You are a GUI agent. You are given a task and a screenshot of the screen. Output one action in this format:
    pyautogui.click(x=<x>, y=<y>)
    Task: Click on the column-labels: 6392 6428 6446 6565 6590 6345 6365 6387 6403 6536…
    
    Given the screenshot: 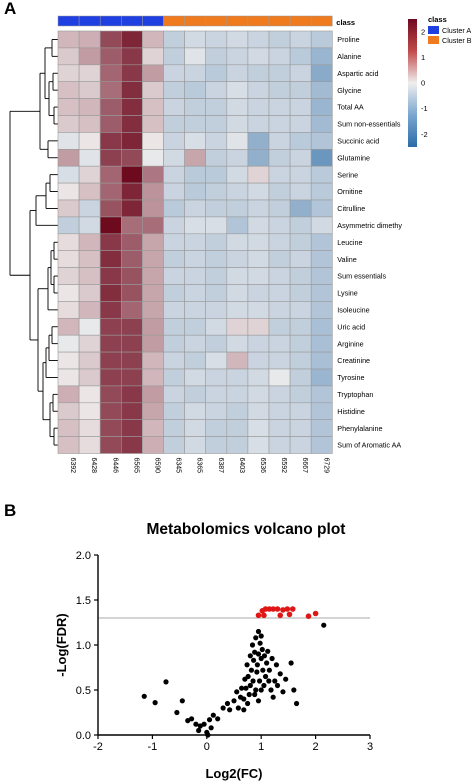 What is the action you would take?
    pyautogui.click(x=199, y=466)
    